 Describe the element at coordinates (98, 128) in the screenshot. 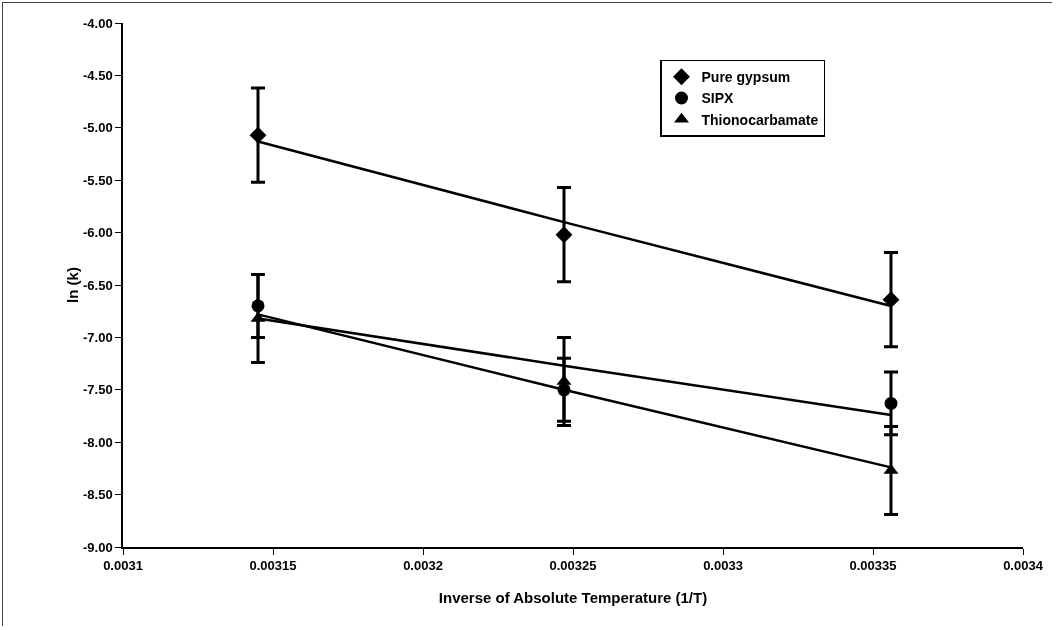

I see `y-tick-label: -5.00` at that location.